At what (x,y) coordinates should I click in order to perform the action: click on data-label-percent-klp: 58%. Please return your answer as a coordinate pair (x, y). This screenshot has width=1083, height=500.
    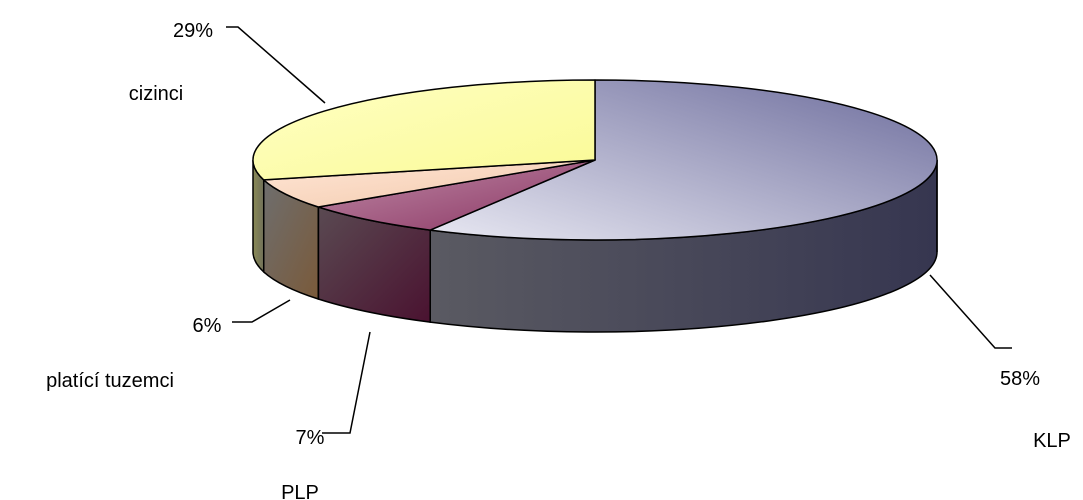
    Looking at the image, I should click on (1020, 379).